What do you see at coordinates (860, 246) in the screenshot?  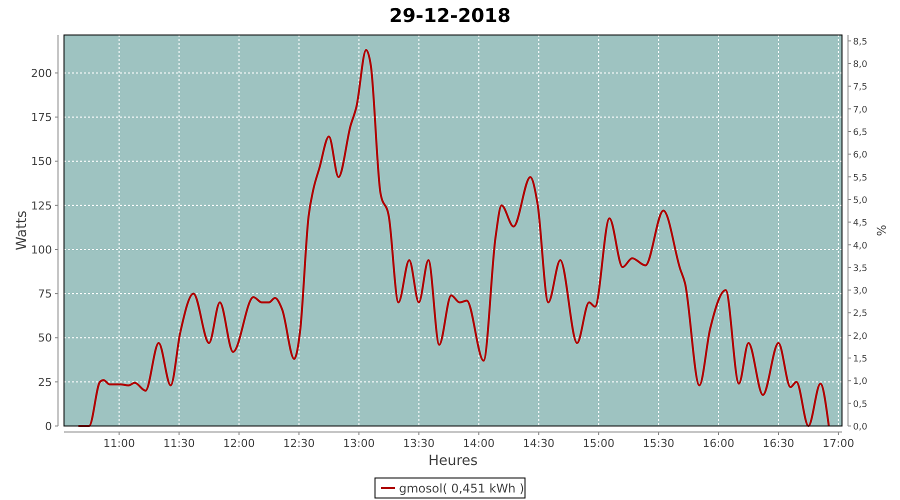 I see `y2-tick-label: 4,0` at bounding box center [860, 246].